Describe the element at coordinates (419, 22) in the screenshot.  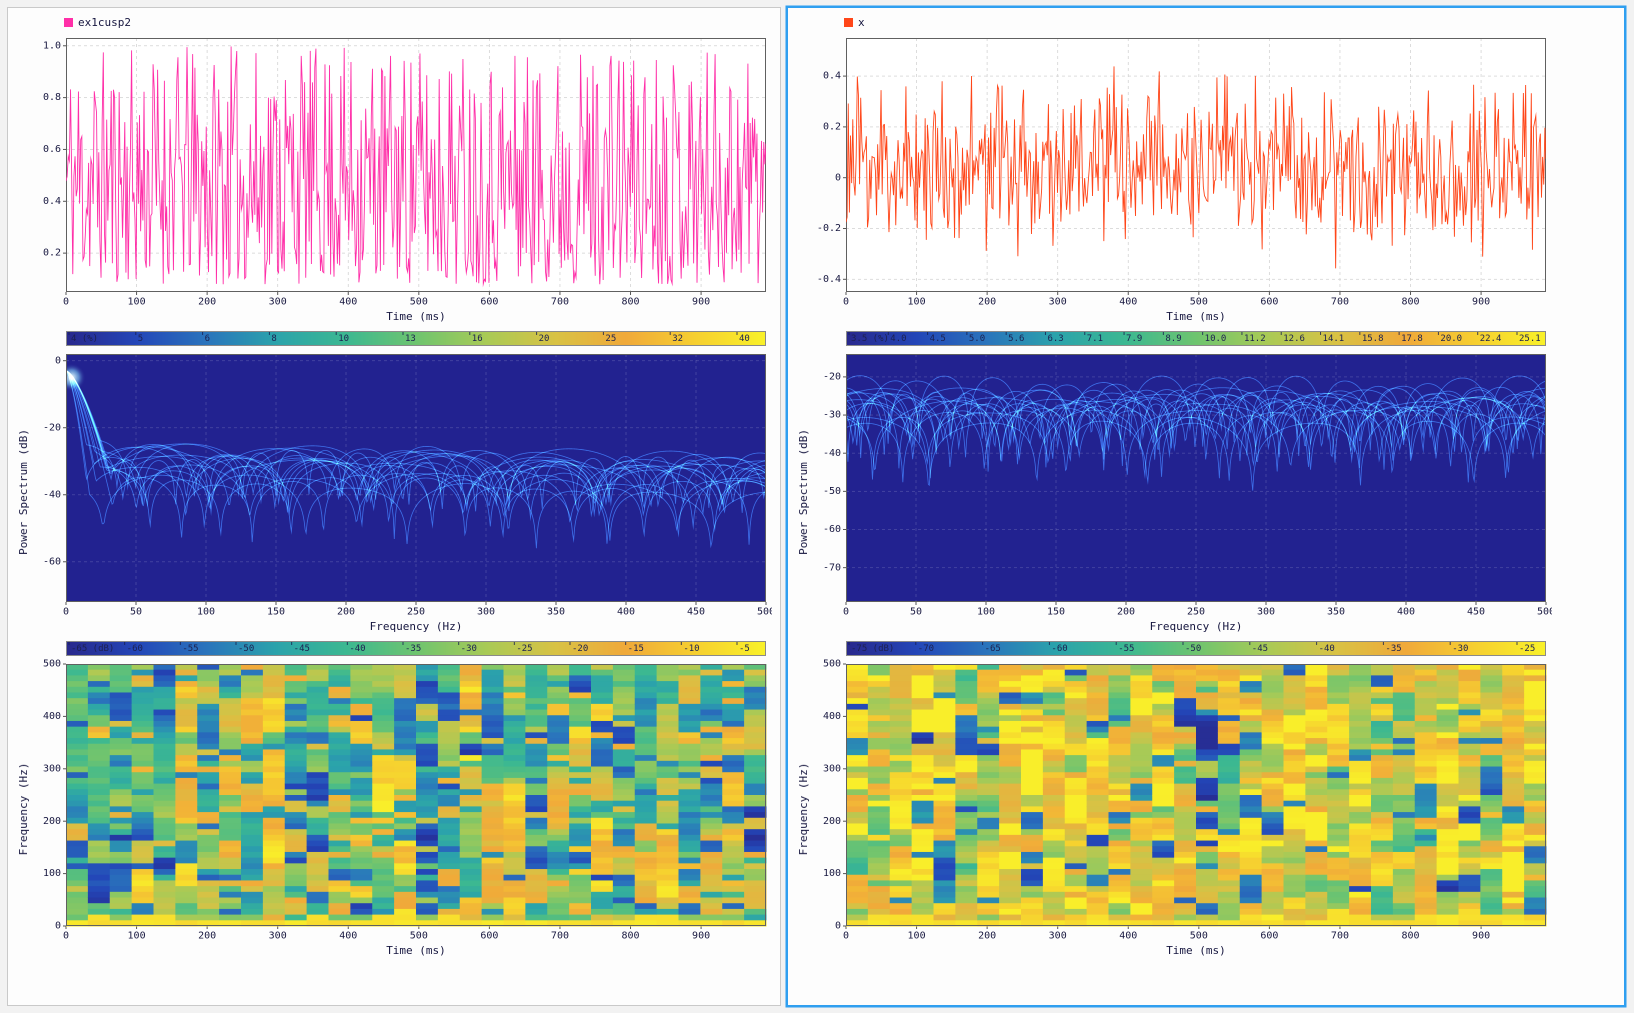
I see `legend: ex1cusp2` at that location.